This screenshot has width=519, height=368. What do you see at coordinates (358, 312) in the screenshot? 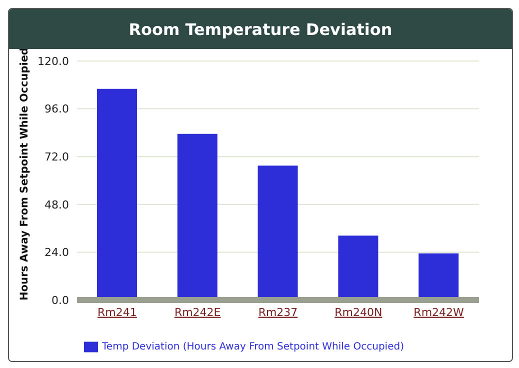
I see `x-tick-label: Rm240N` at bounding box center [358, 312].